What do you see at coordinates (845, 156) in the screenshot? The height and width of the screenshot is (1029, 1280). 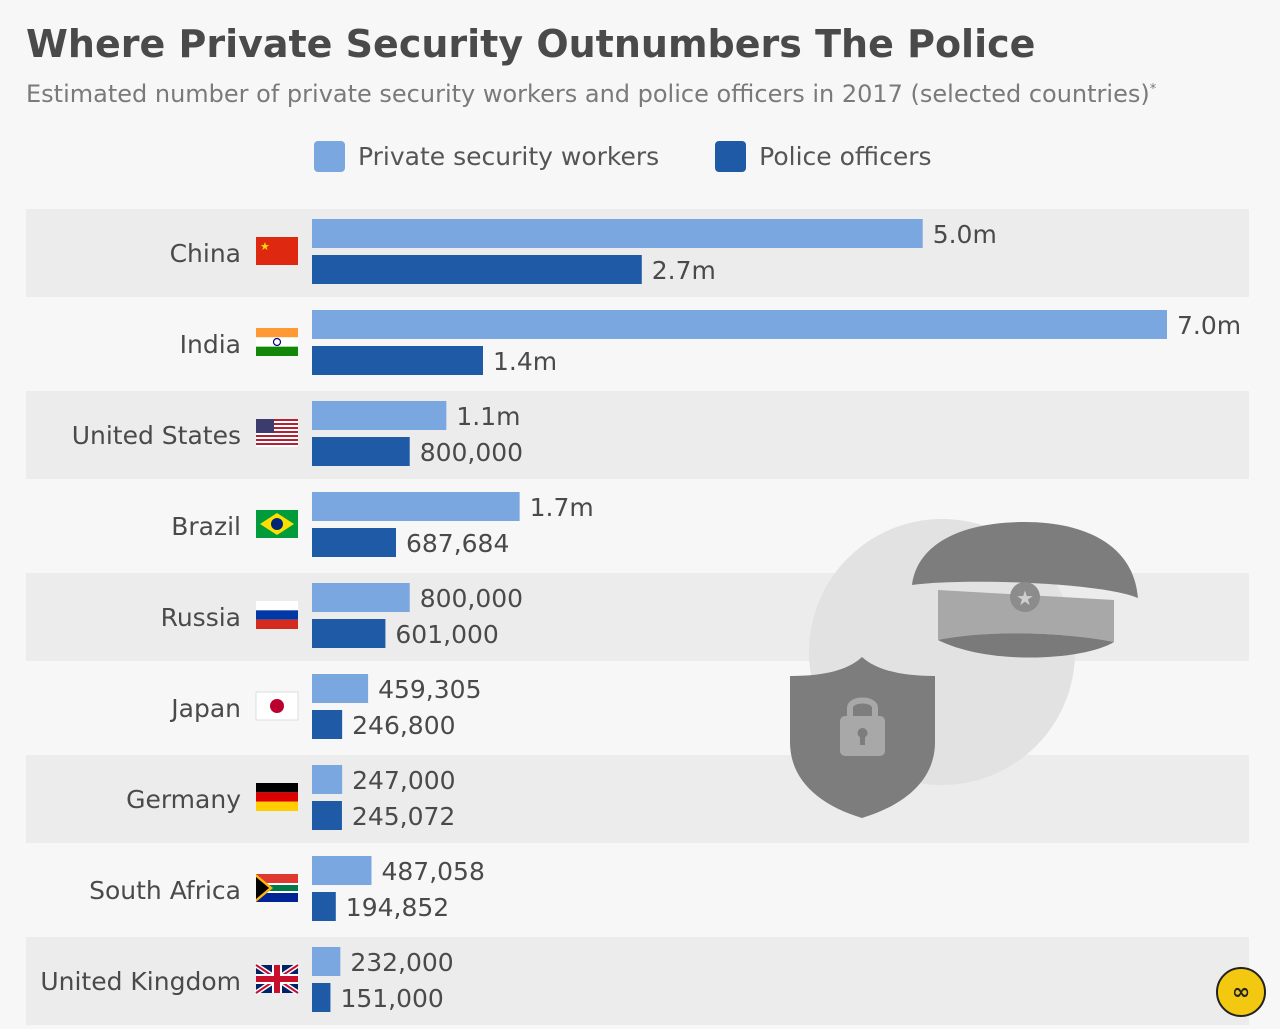 I see `legend-label-police: Police officers` at bounding box center [845, 156].